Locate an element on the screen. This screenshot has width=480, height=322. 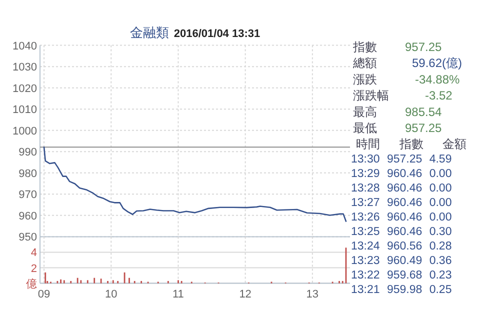
y-tick-label: 980 is located at coordinates (27, 174).